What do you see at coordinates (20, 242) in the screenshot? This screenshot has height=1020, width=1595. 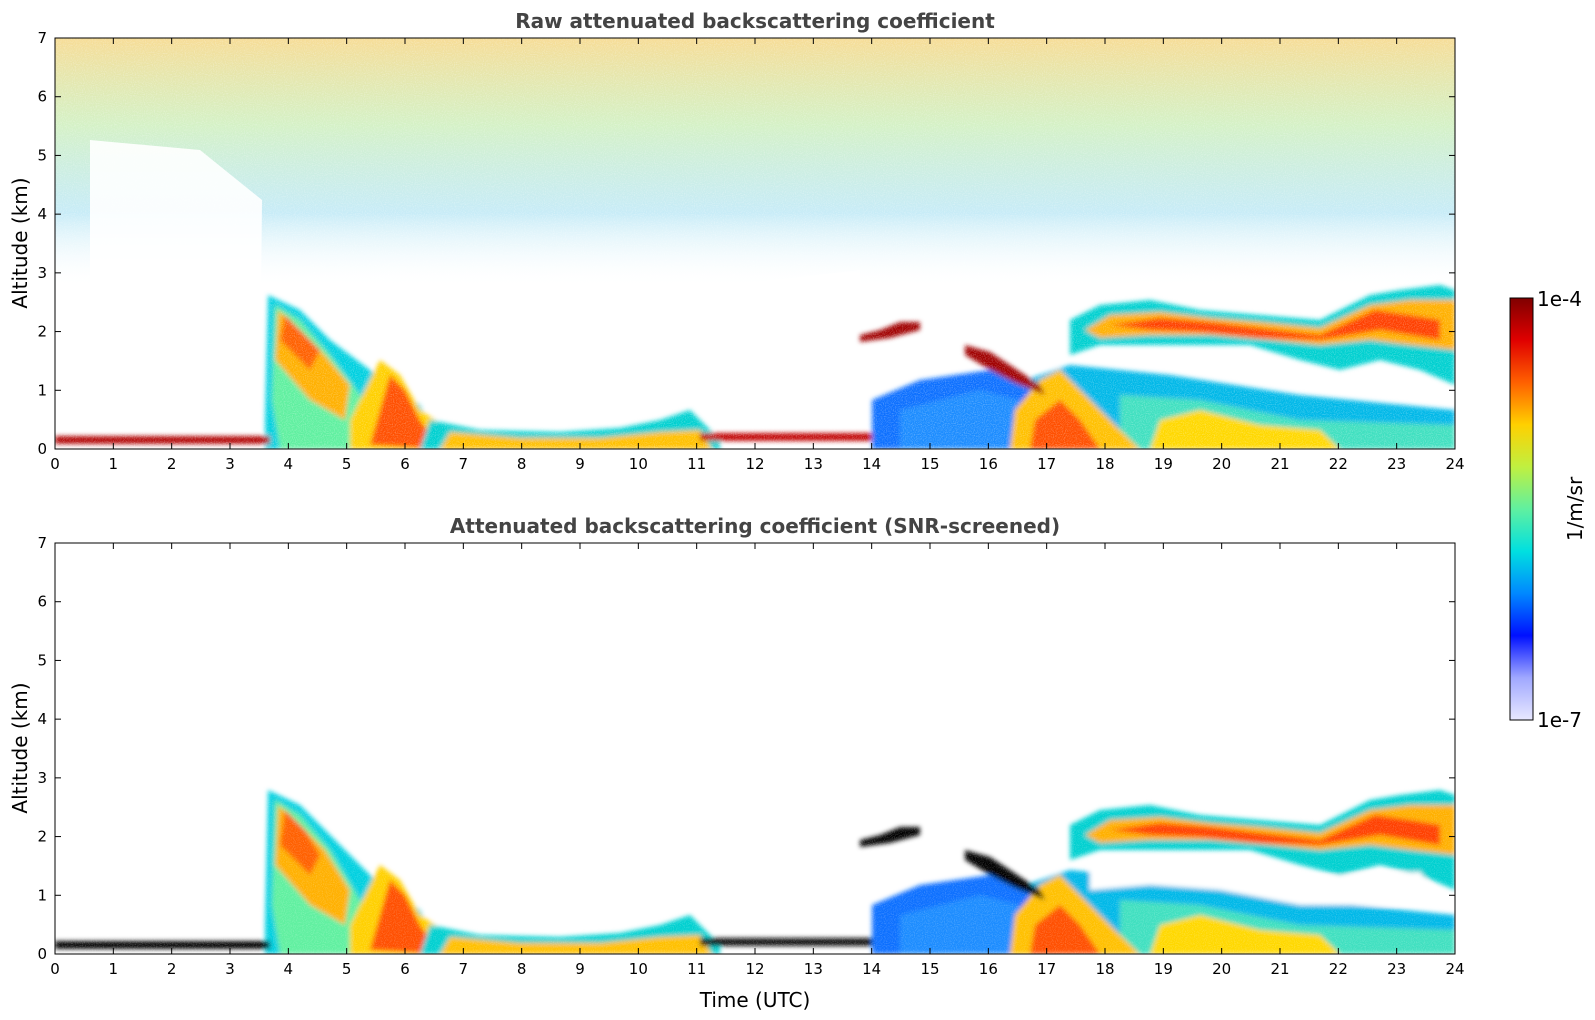 I see `y-axis-label-raw: Altitude (km)` at bounding box center [20, 242].